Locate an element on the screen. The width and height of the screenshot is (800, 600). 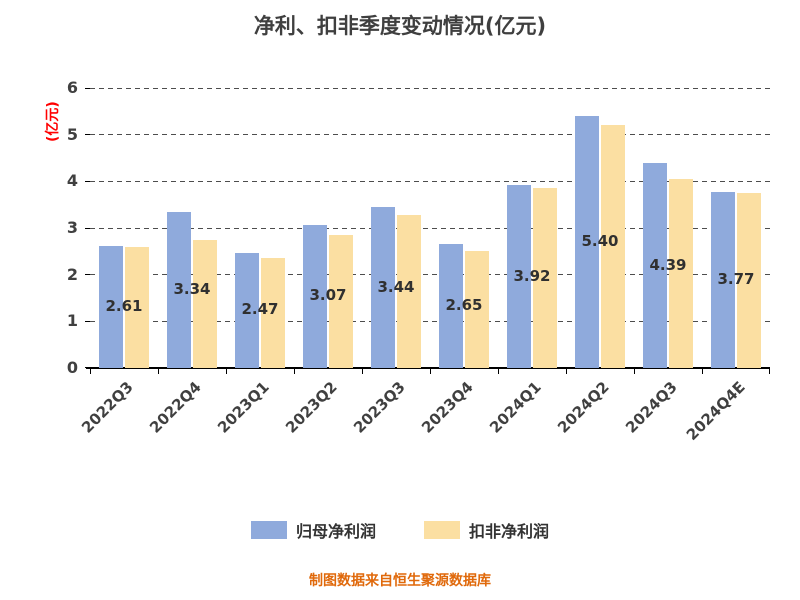
y-tick-label: 2 is located at coordinates (72, 274).